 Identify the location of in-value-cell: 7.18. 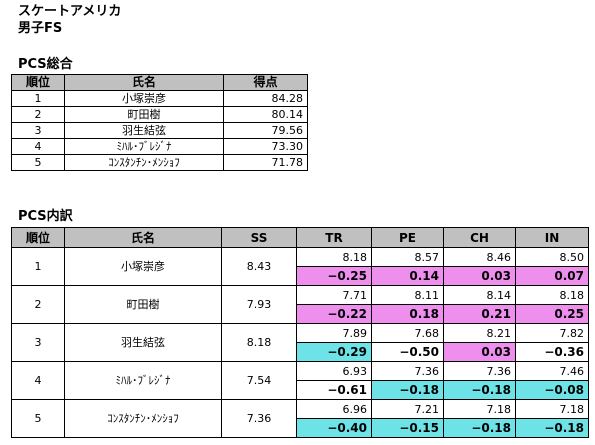
(552, 409).